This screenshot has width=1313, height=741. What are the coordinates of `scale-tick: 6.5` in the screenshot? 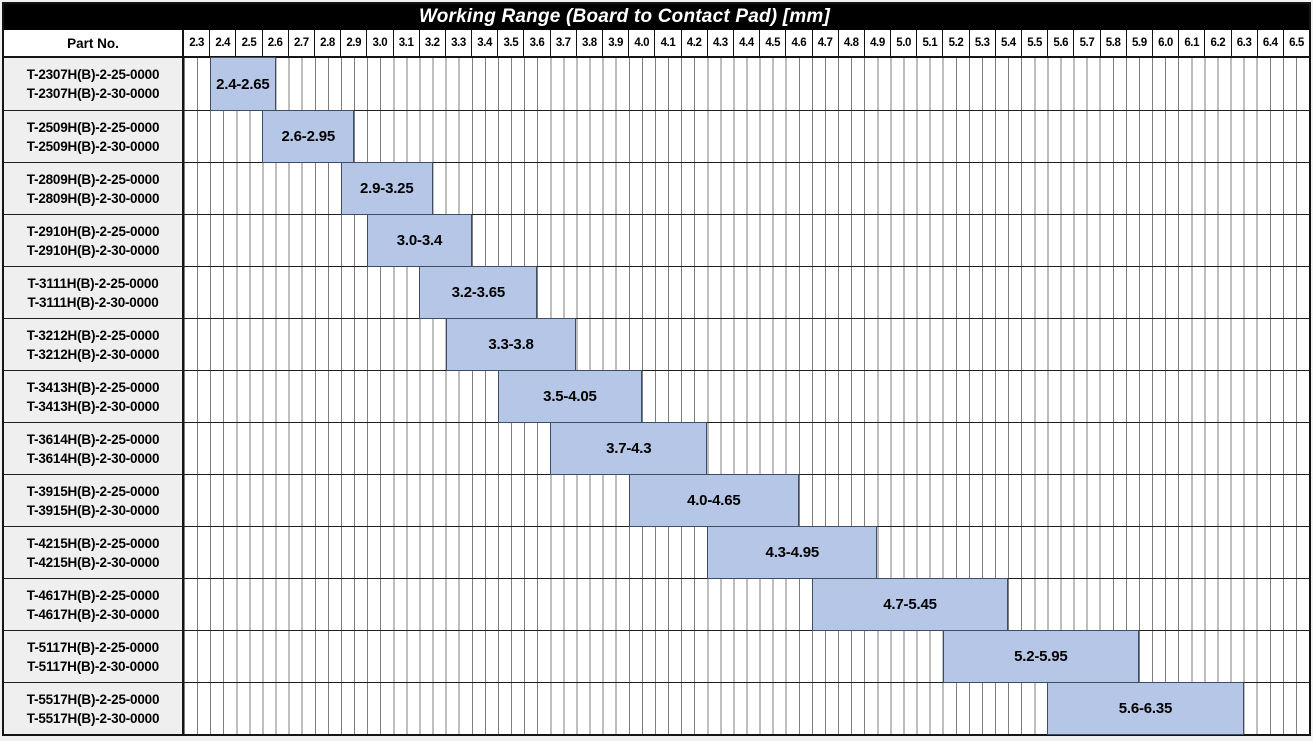 It's located at (1295, 43).